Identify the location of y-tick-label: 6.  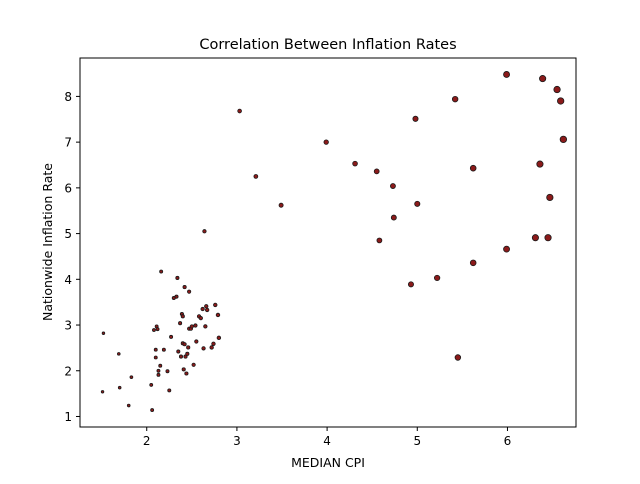
(68, 188).